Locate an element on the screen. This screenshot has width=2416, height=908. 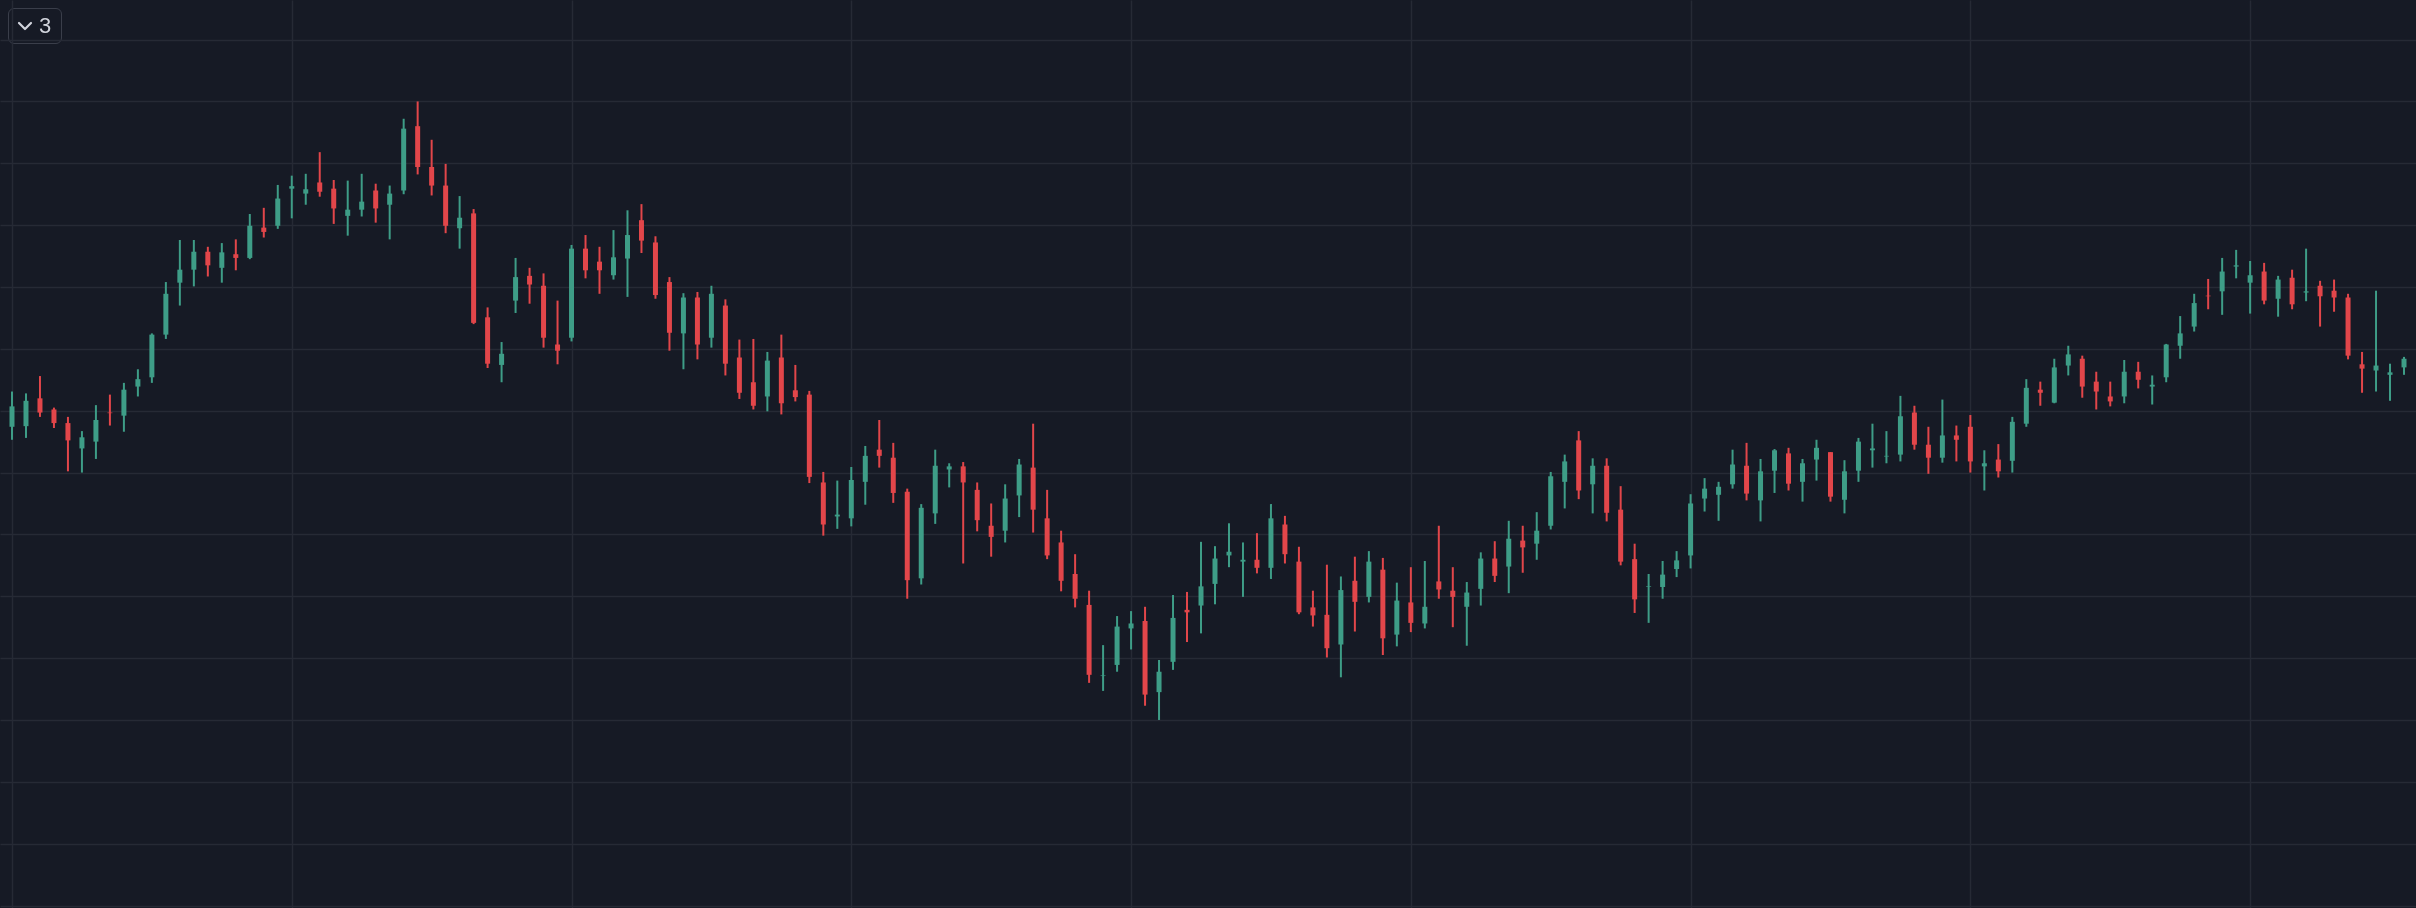
collapse-button: 3 is located at coordinates (35, 26).